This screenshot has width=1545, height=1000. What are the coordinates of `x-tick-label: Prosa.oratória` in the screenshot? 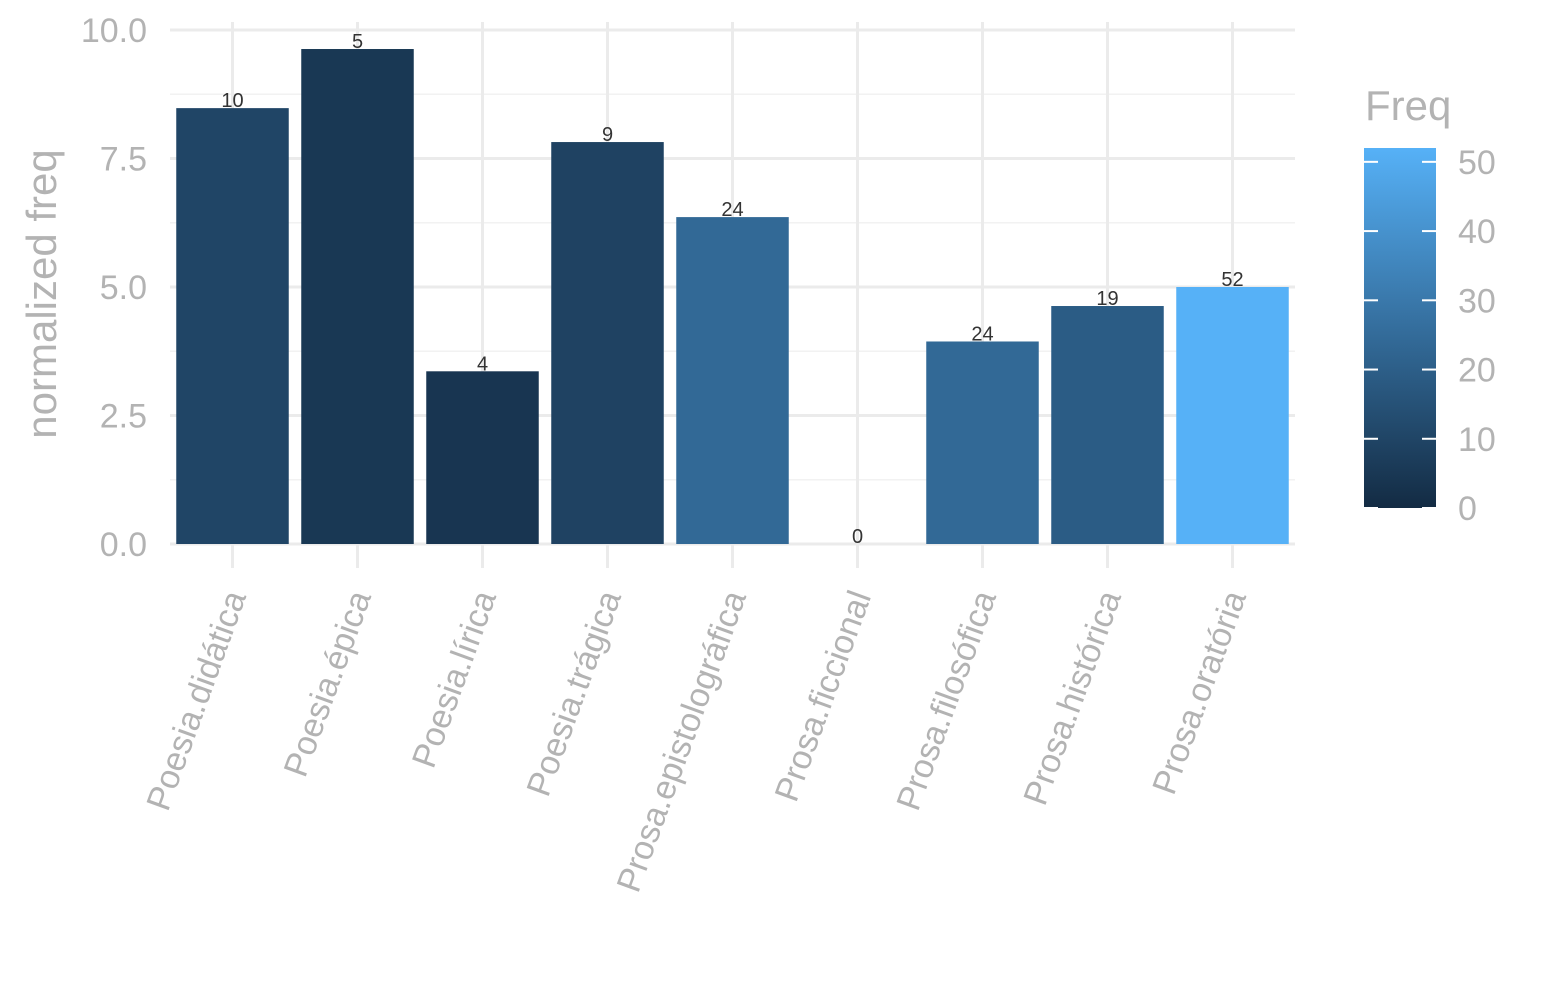 It's located at (1199, 693).